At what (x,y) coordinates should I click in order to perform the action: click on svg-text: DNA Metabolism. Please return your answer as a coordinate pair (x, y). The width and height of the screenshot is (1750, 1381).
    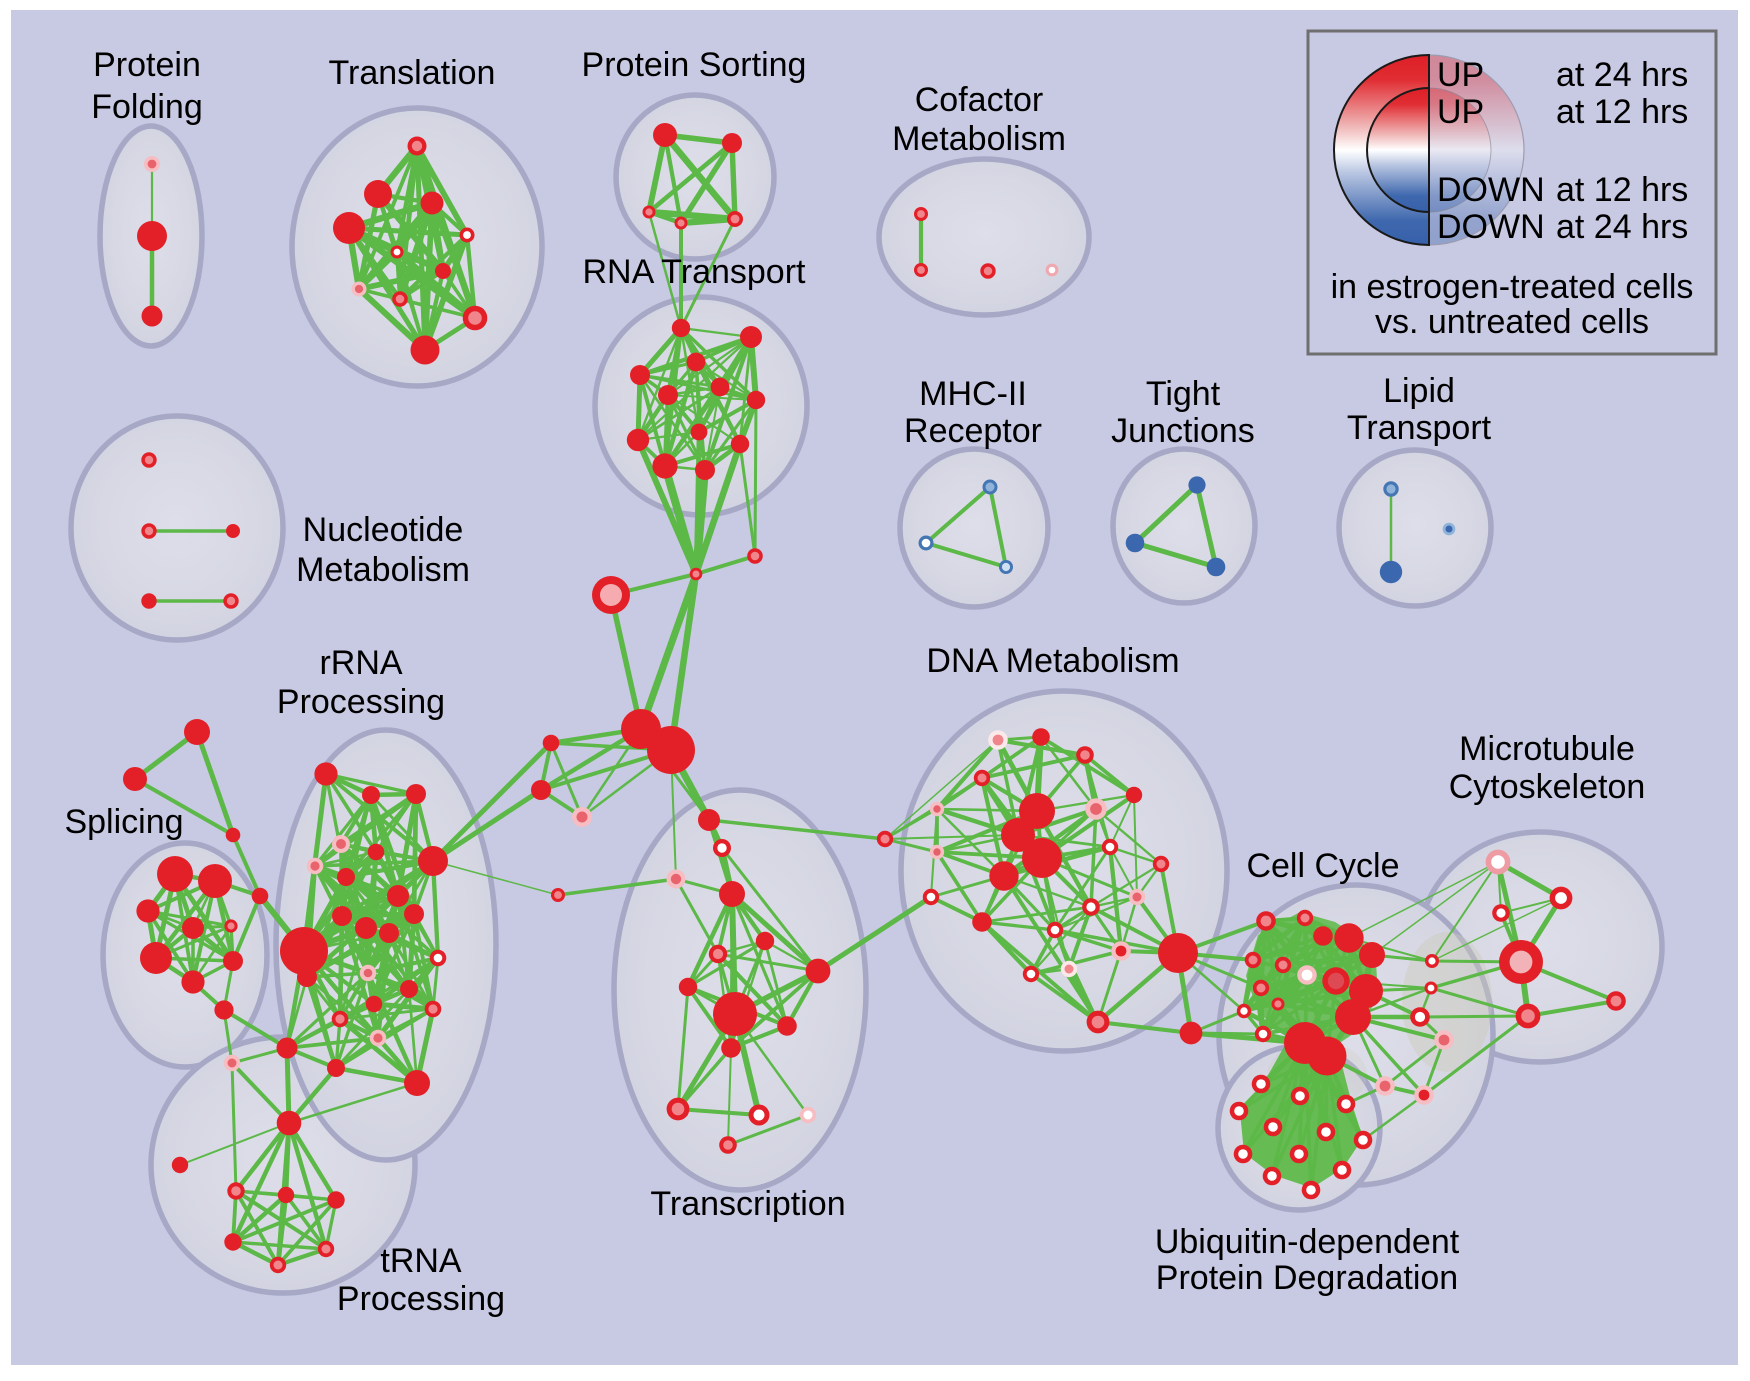
    Looking at the image, I should click on (1052, 661).